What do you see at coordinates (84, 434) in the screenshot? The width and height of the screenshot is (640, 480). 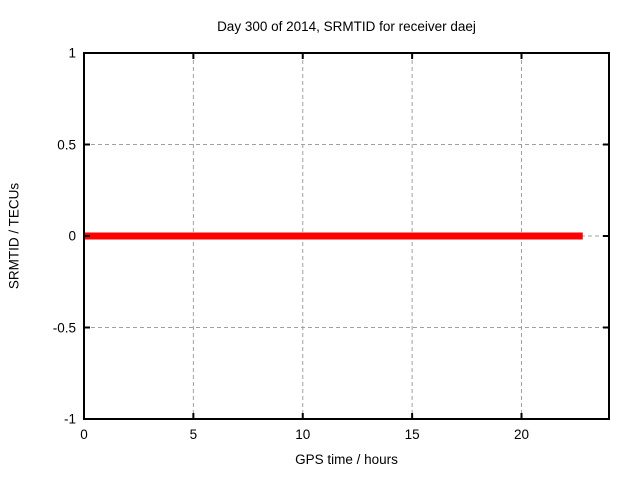 I see `x-tick-label: 0` at bounding box center [84, 434].